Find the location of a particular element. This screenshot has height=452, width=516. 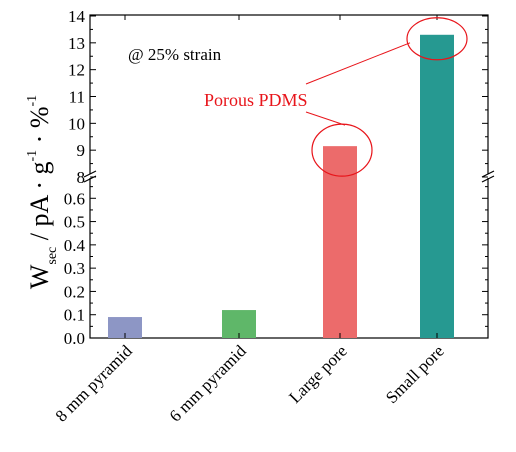

axis-break-gap-left is located at coordinates (90, 176).